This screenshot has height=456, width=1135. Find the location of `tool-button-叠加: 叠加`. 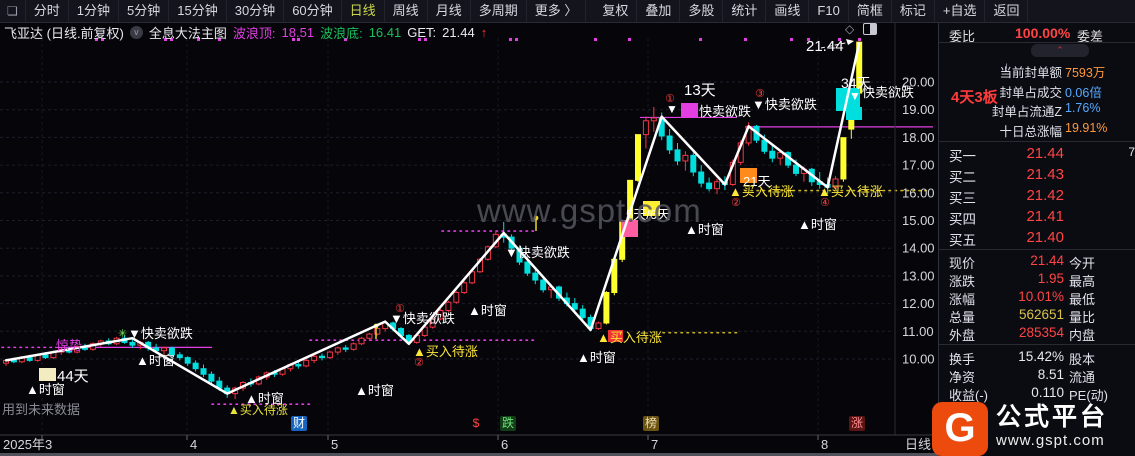

tool-button-叠加: 叠加 is located at coordinates (659, 11).